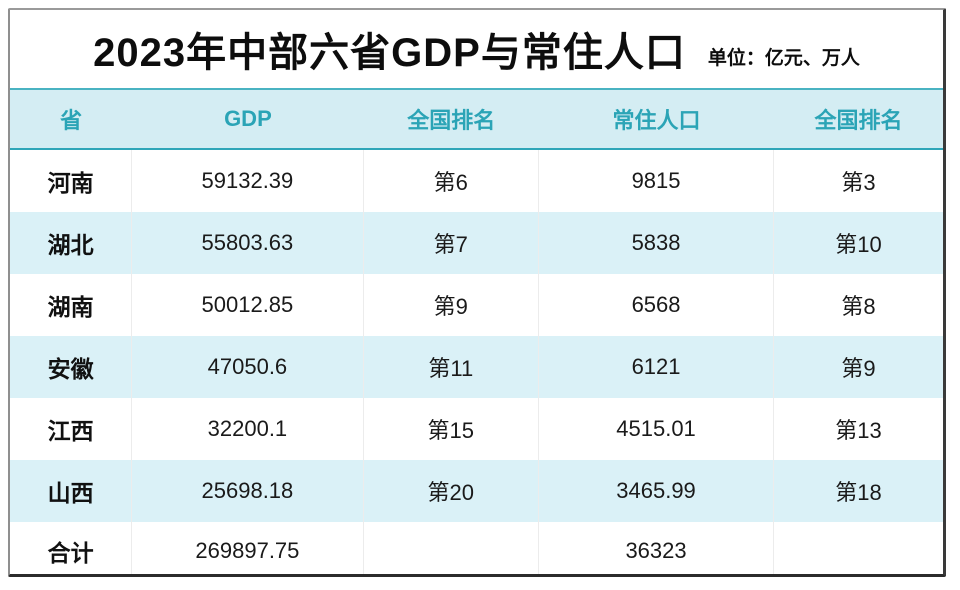 The width and height of the screenshot is (960, 590). What do you see at coordinates (657, 548) in the screenshot?
I see `cell-population: 36323` at bounding box center [657, 548].